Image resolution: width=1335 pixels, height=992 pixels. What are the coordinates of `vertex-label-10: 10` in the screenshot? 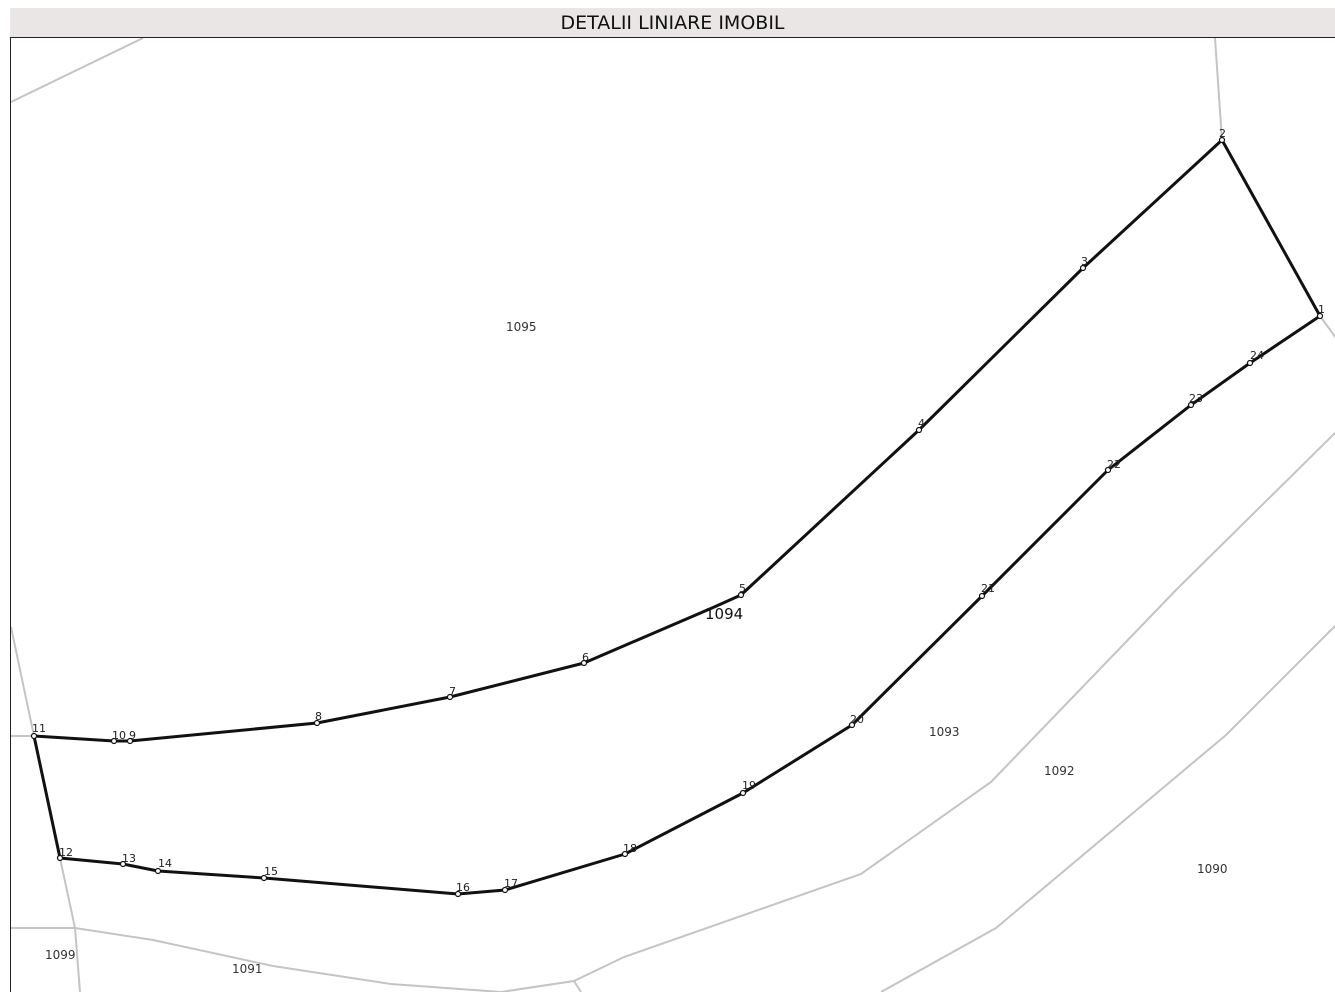 It's located at (119, 735).